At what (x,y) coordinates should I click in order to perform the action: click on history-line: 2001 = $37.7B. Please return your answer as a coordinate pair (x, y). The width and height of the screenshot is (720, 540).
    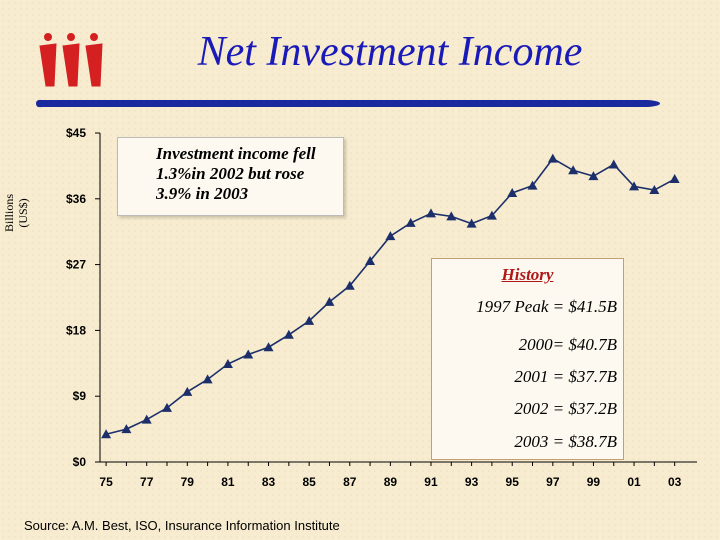
    Looking at the image, I should click on (565, 376).